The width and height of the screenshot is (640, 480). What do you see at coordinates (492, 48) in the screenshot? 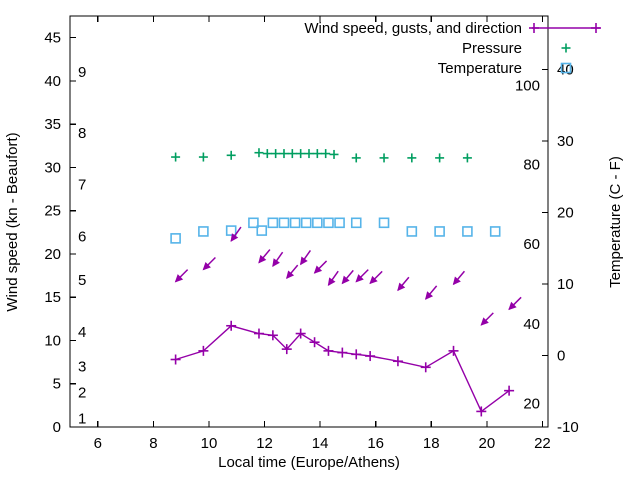
I see `legend-label: Pressure` at bounding box center [492, 48].